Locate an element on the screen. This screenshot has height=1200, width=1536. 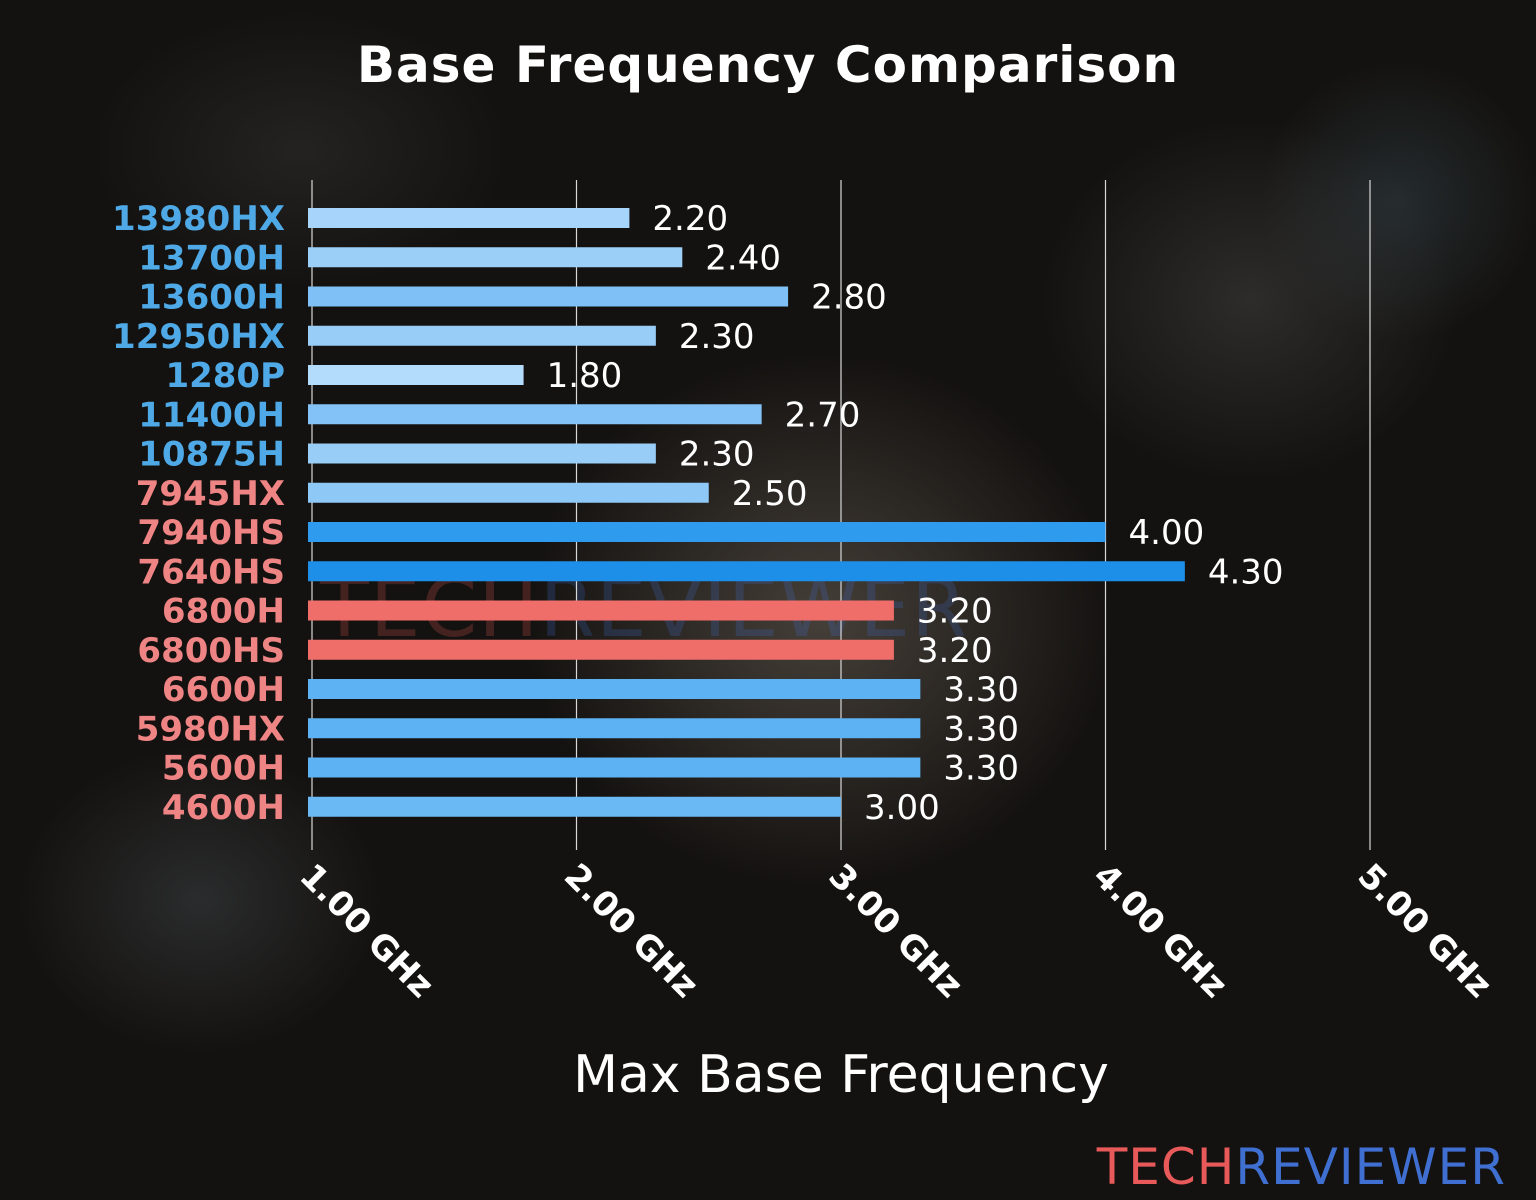
y-tick-label: 6800H is located at coordinates (223, 612).